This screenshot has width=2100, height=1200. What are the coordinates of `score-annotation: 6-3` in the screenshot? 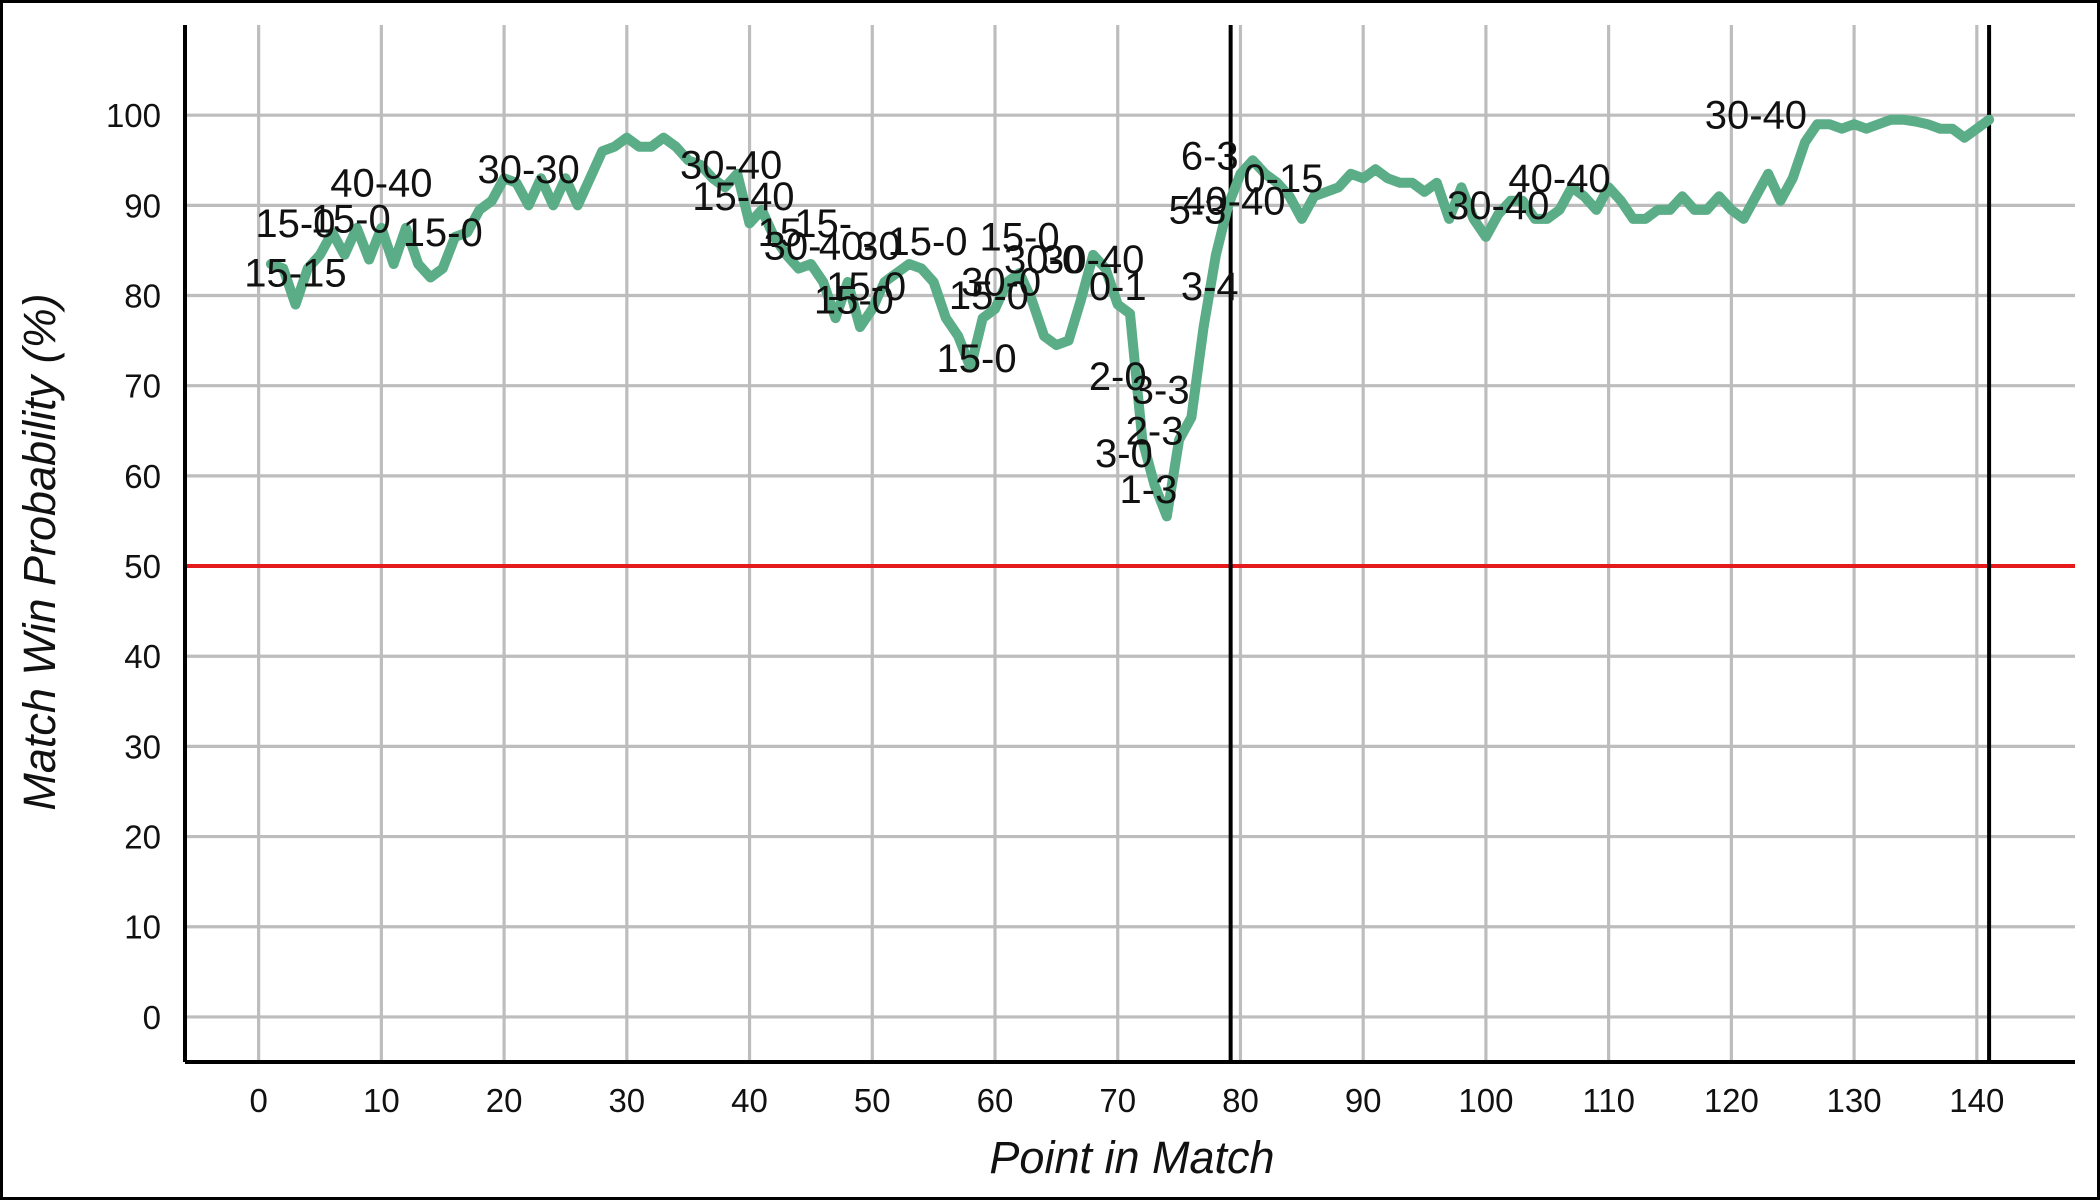 It's located at (1210, 156).